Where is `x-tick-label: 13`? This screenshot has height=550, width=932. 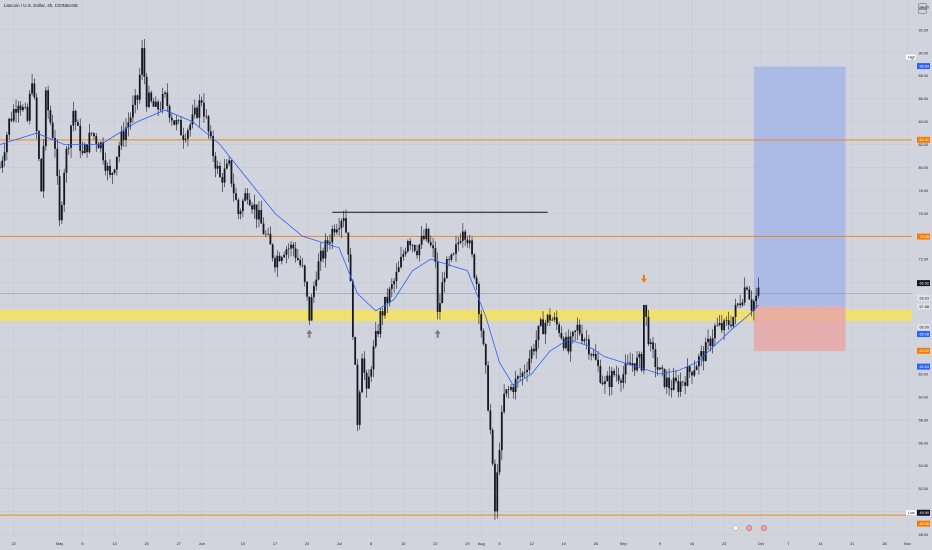
x-tick-label: 13 is located at coordinates (114, 544).